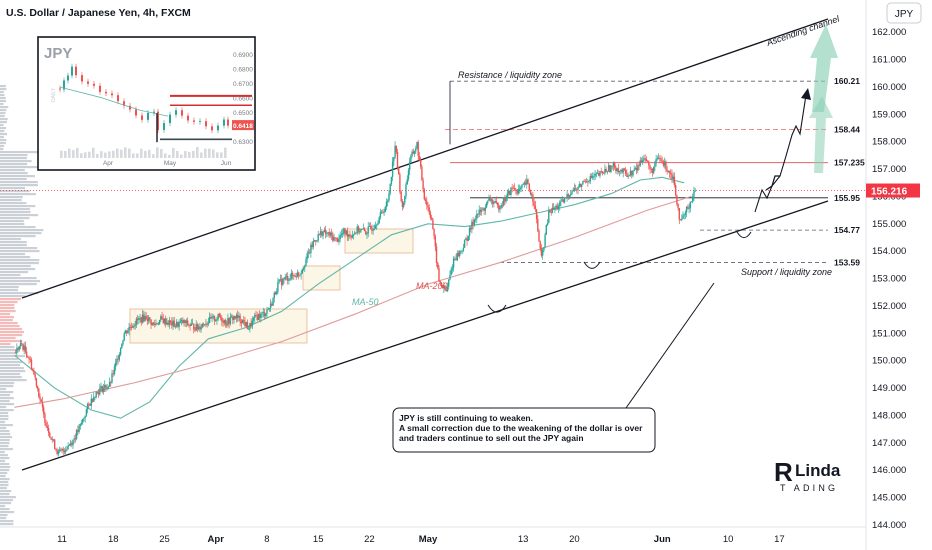  I want to click on price-axis-tick: 147.000, so click(889, 443).